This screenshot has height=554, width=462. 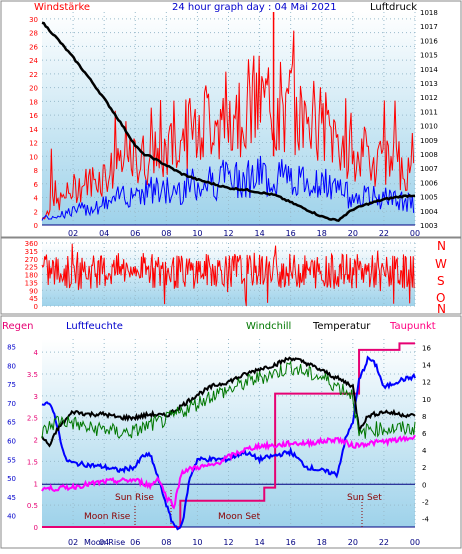 I want to click on humidity-tick-label: 40, so click(x=11, y=517).